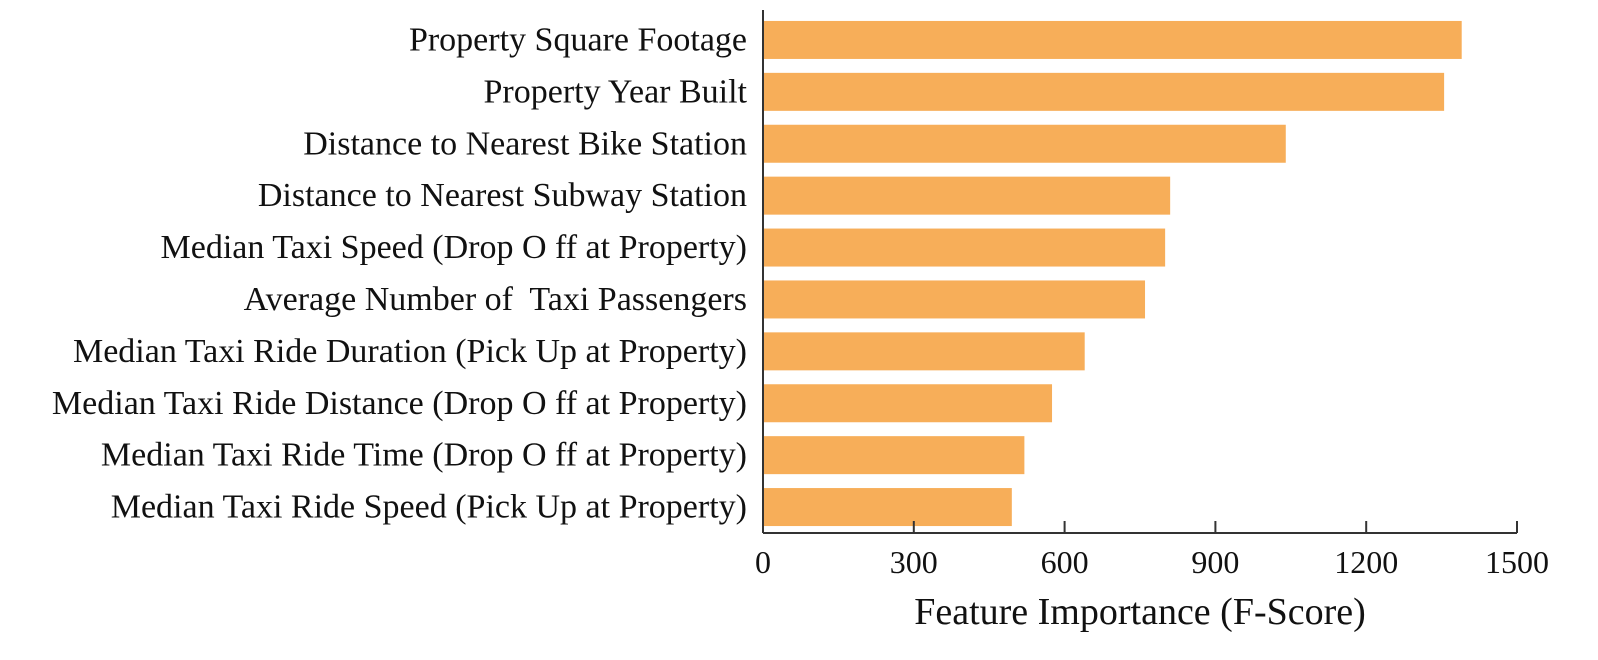 The image size is (1598, 660). Describe the element at coordinates (914, 562) in the screenshot. I see `x-tick-label: 300` at that location.